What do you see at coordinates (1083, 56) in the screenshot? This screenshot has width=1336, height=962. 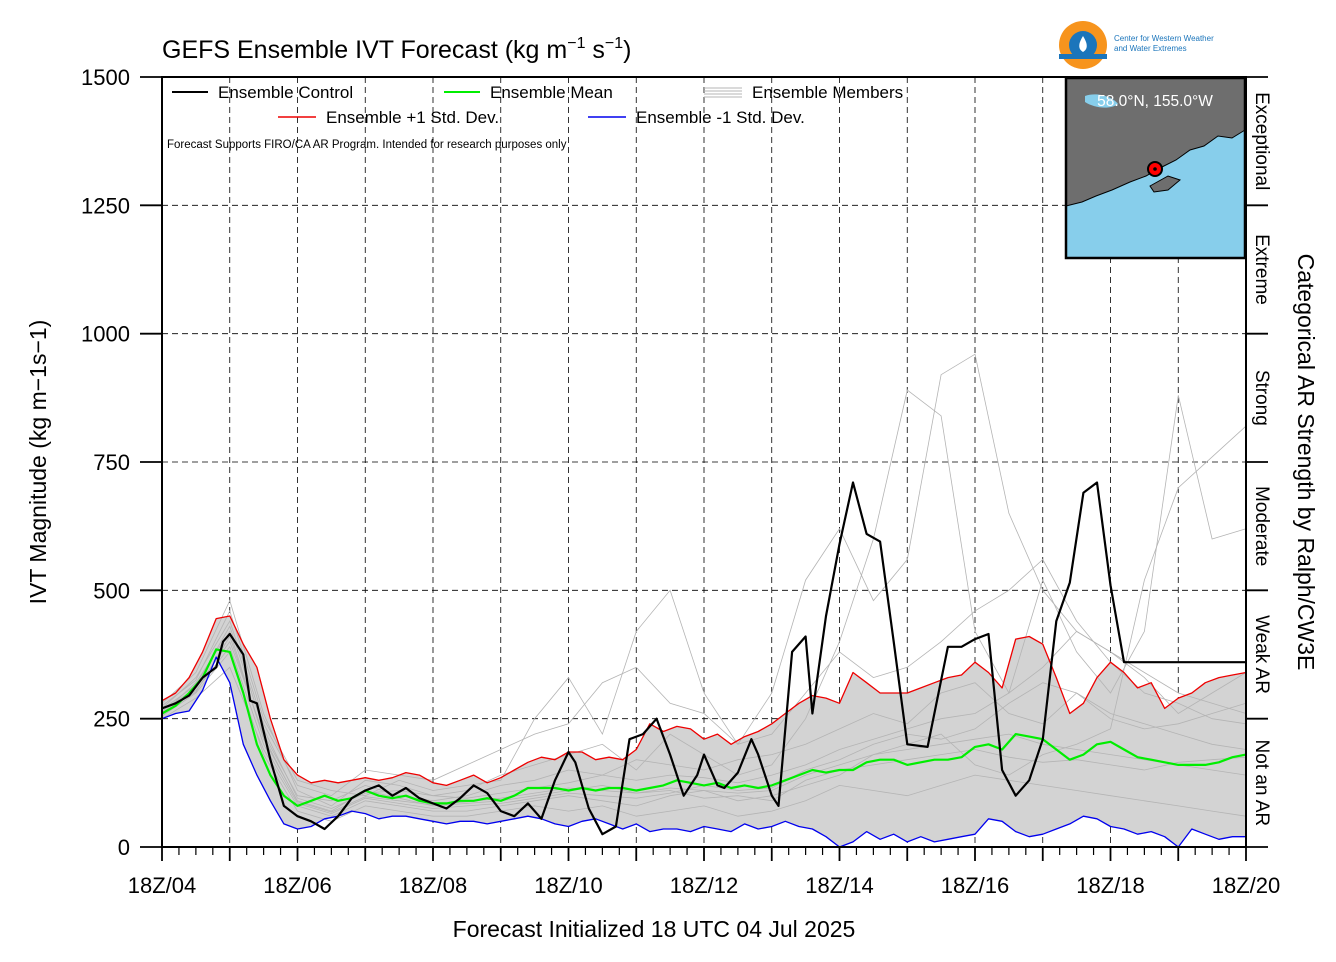 I see `logo-wave-icon` at bounding box center [1083, 56].